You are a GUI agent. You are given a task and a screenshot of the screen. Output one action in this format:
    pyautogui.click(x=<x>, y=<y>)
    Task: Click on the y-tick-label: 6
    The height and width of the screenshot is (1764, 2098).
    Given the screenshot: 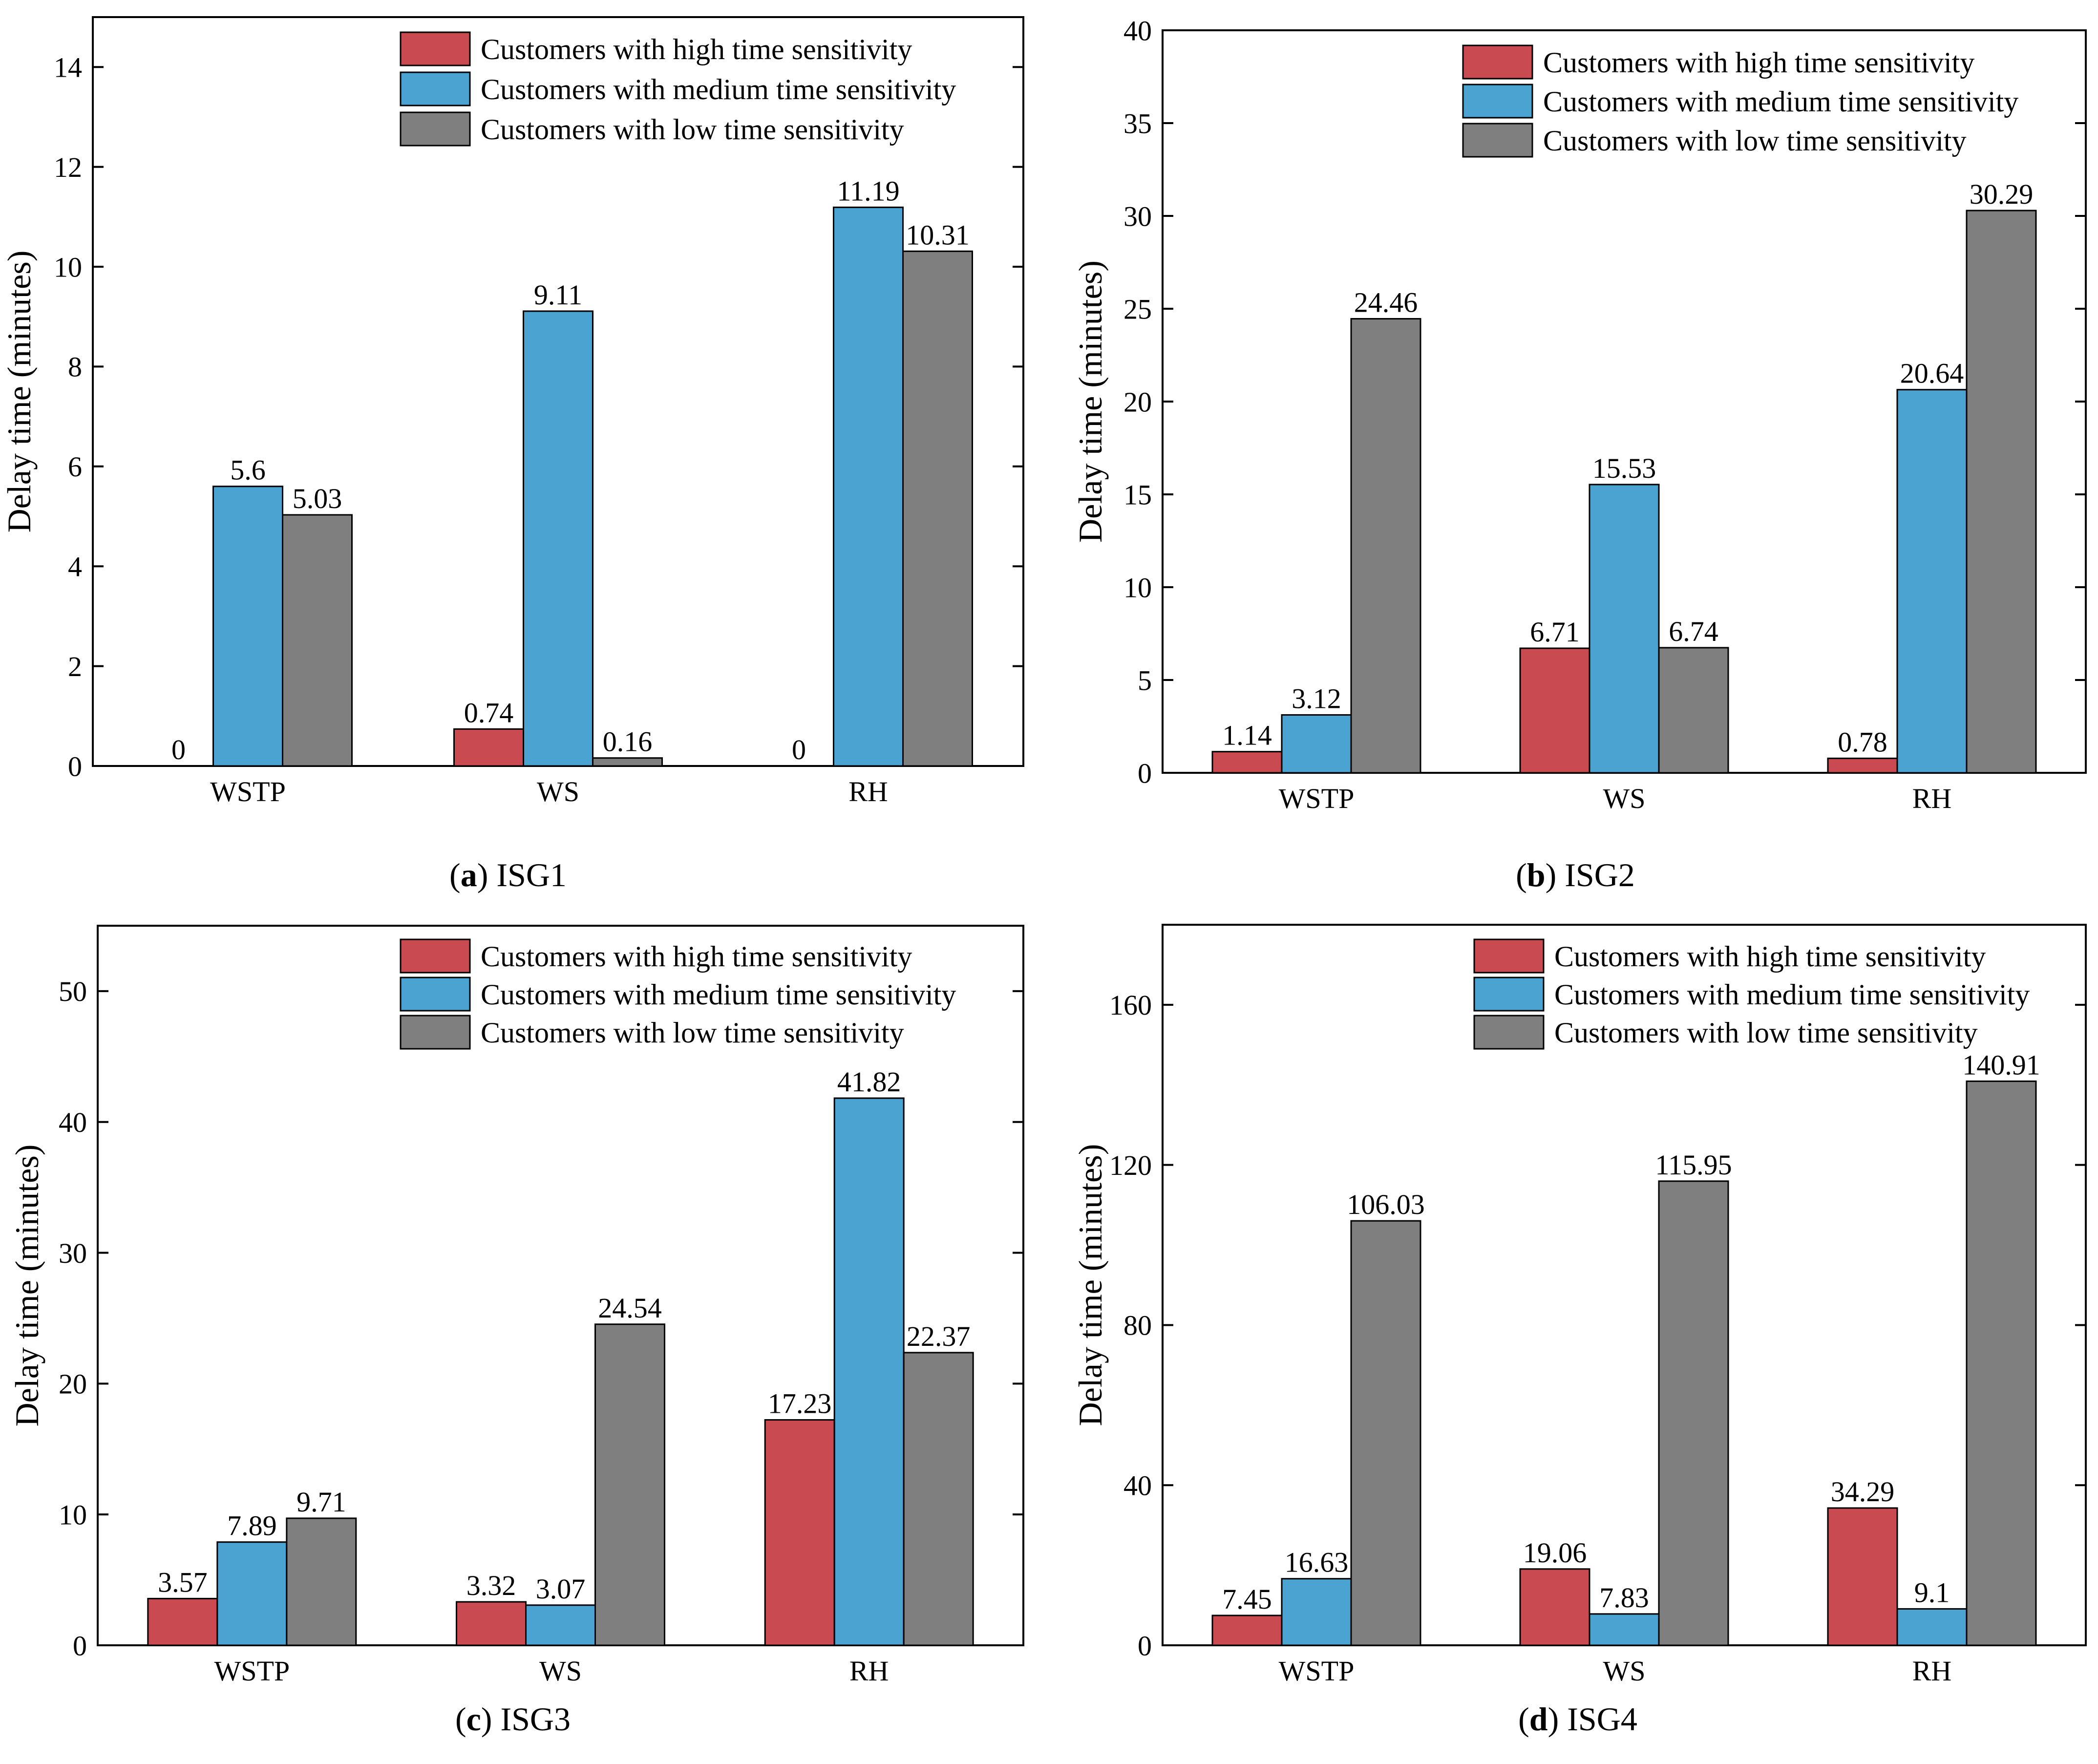 What is the action you would take?
    pyautogui.click(x=75, y=467)
    